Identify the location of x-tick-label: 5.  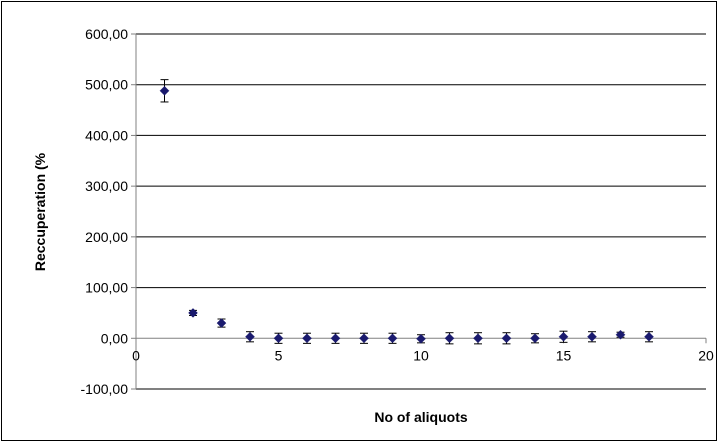
(279, 355).